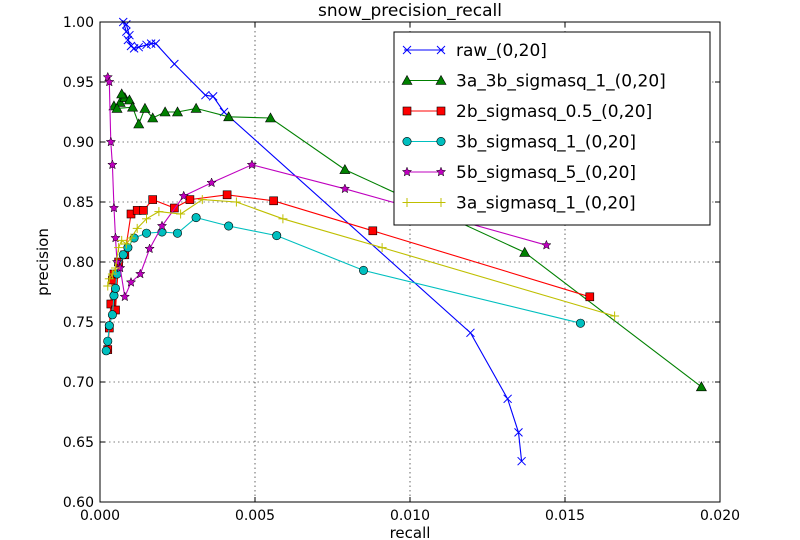 The image size is (800, 540). Describe the element at coordinates (518, 173) in the screenshot. I see `legend-entry: 5b_sigmasq_5_(0,20]` at that location.